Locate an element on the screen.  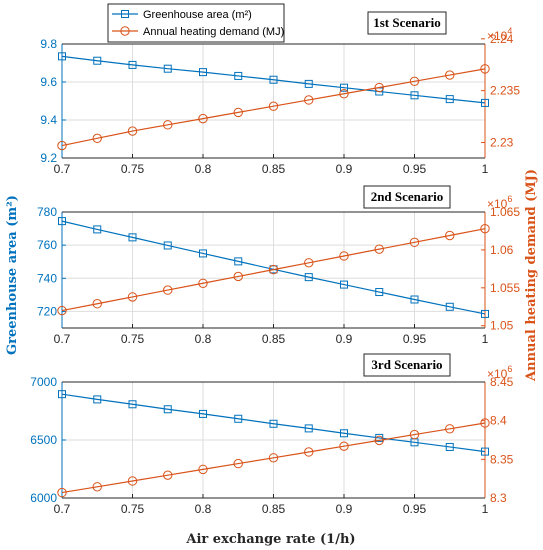
left-y-tick-label: 760 is located at coordinates (47, 245).